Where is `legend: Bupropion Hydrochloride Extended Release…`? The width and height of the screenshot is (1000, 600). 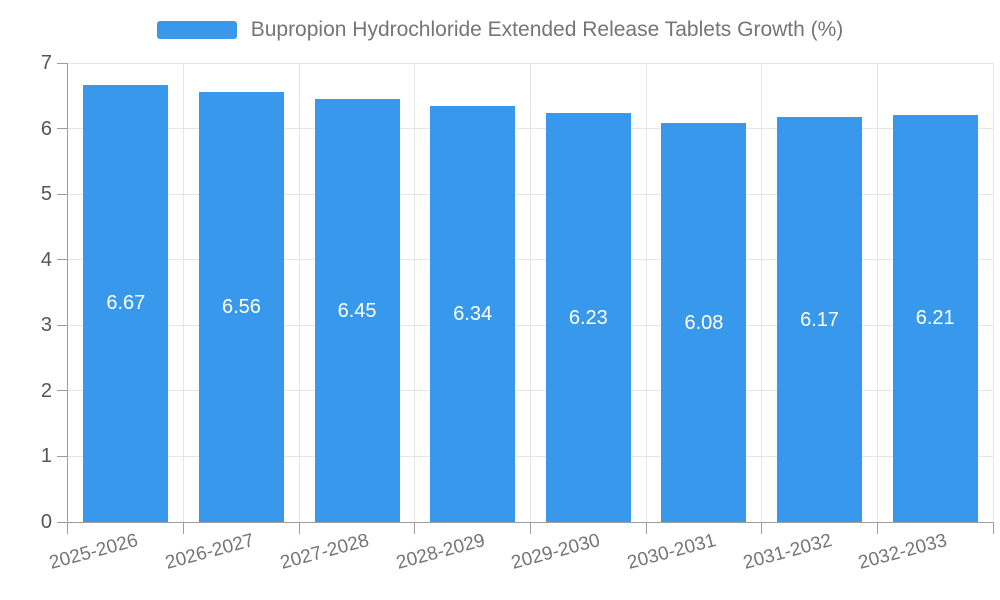
legend: Bupropion Hydrochloride Extended Release… is located at coordinates (500, 29).